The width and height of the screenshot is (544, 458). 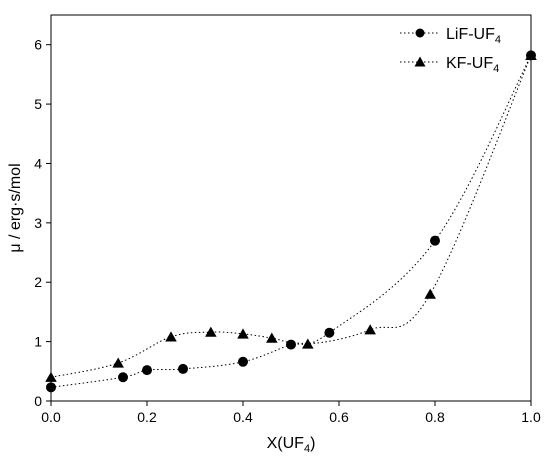 What do you see at coordinates (38, 223) in the screenshot?
I see `y-tick-label: 3` at bounding box center [38, 223].